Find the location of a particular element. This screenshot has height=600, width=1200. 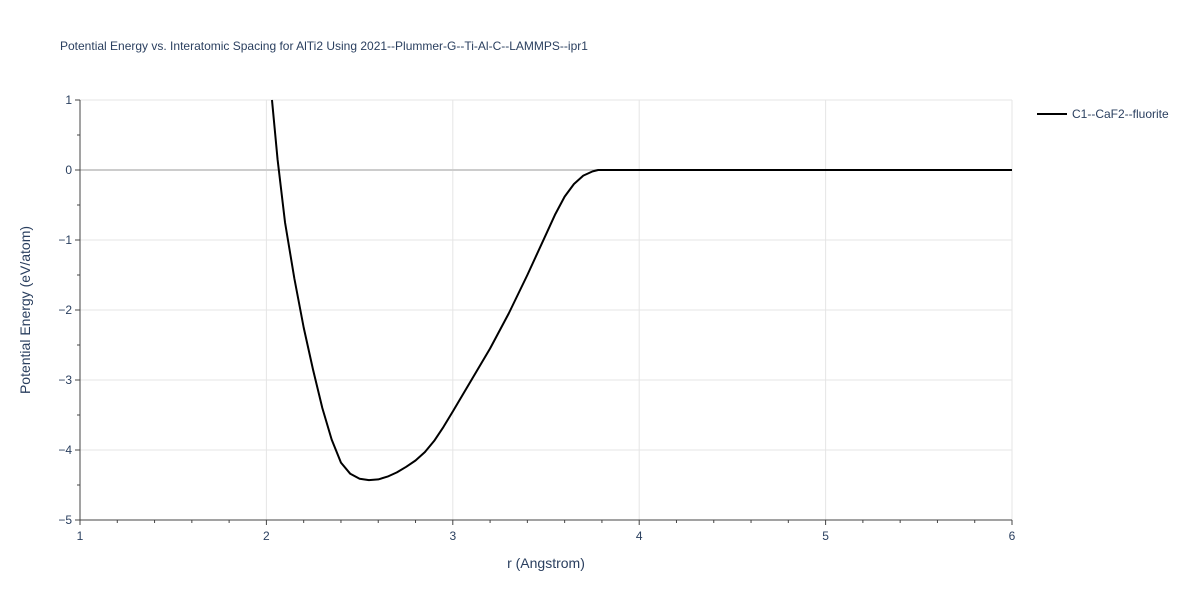

x-tick-label-3: 4 is located at coordinates (639, 536).